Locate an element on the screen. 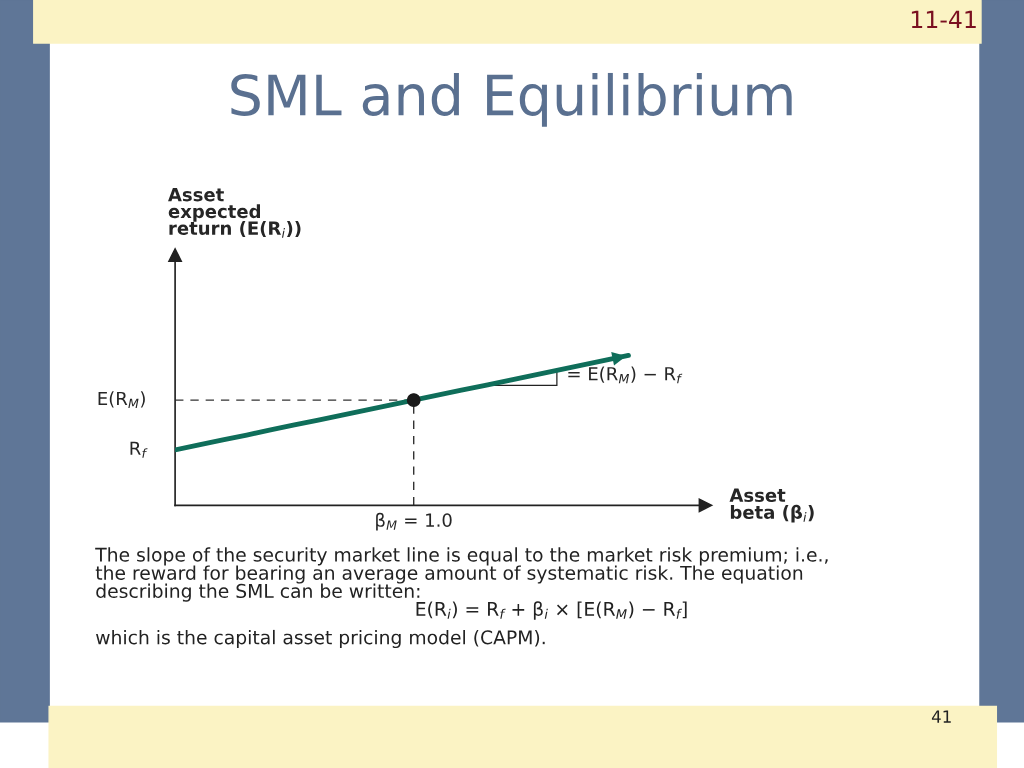 The height and width of the screenshot is (768, 1024). text: R$_{f}$ is located at coordinates (139, 449).